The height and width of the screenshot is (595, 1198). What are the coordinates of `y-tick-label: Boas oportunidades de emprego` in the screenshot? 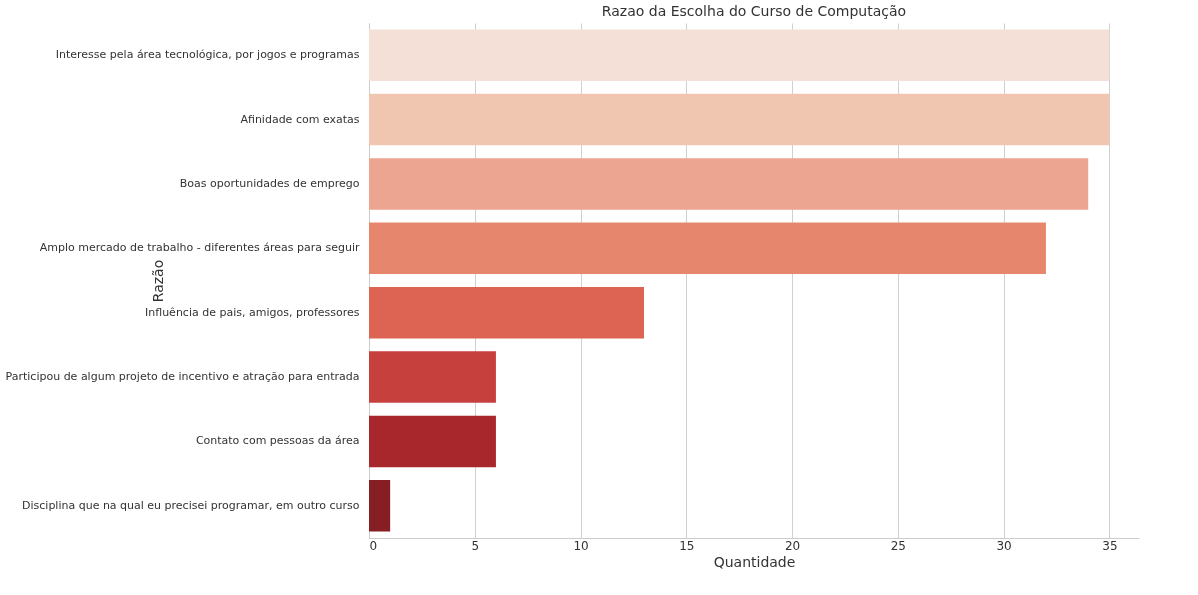 It's located at (269, 183).